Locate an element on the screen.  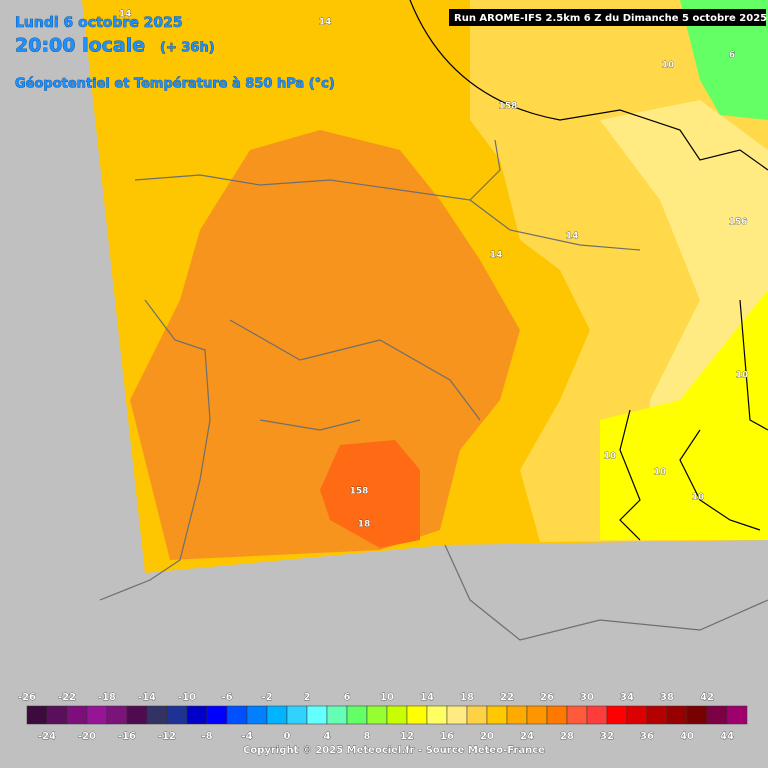
scale-label: 32 is located at coordinates (607, 736).